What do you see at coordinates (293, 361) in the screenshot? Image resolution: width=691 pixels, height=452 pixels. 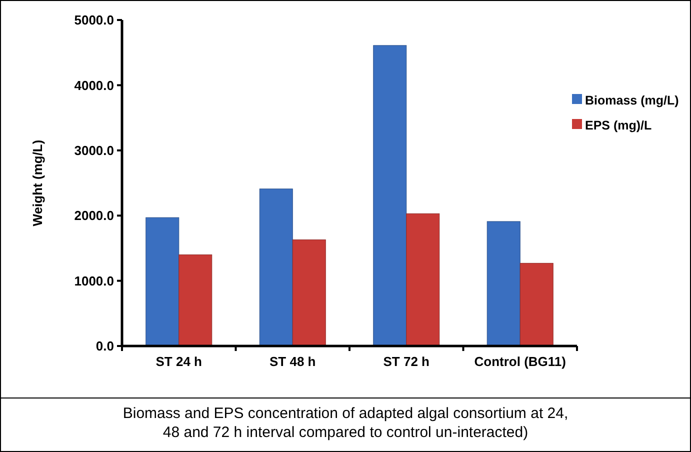 I see `x-tick-label: ST 48 h` at bounding box center [293, 361].